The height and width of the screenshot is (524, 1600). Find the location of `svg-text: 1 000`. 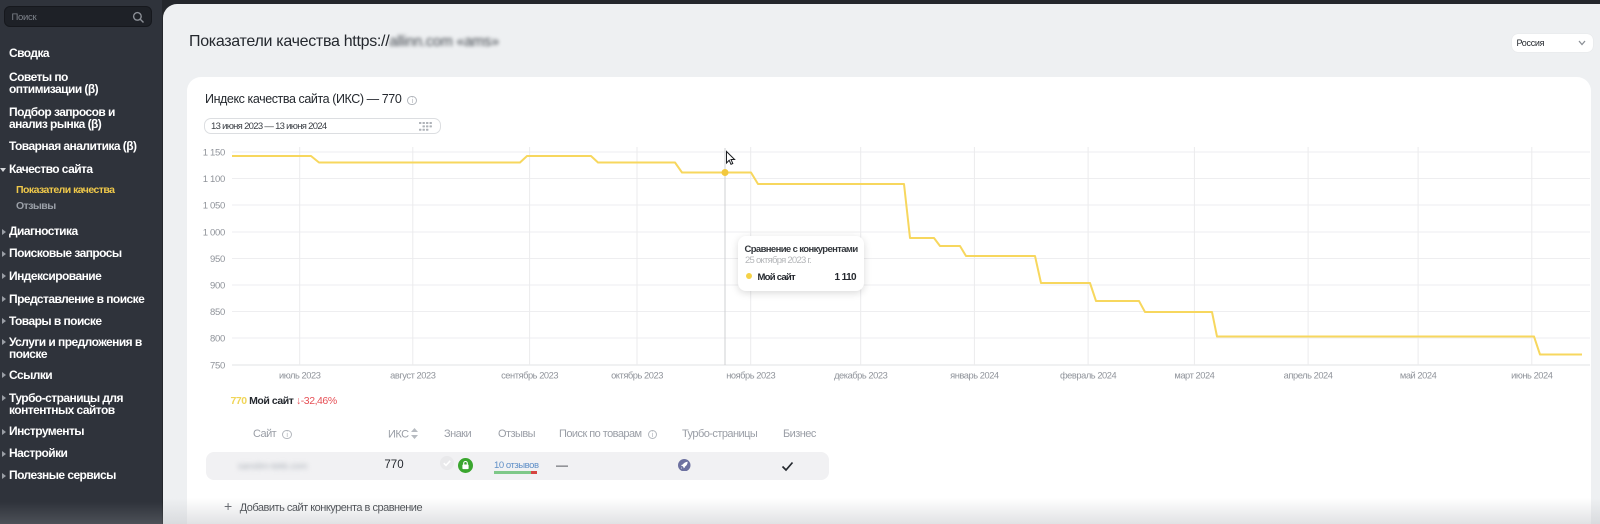

svg-text: 1 000 is located at coordinates (214, 233).